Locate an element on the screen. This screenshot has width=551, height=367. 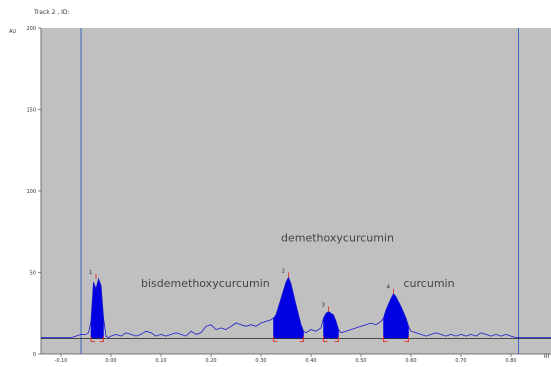
peak-number-2: 2 is located at coordinates (284, 271).